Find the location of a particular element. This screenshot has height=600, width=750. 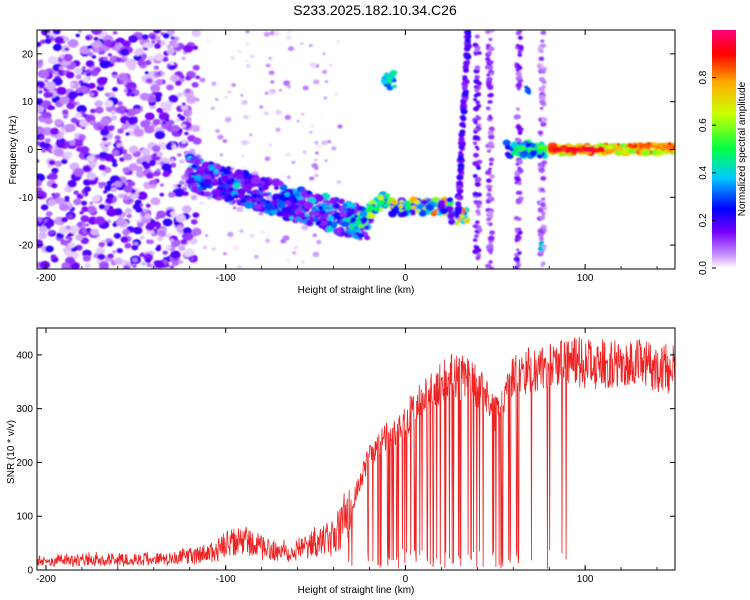

spectrogram-x-label: Height of straight line (km) is located at coordinates (356, 290).